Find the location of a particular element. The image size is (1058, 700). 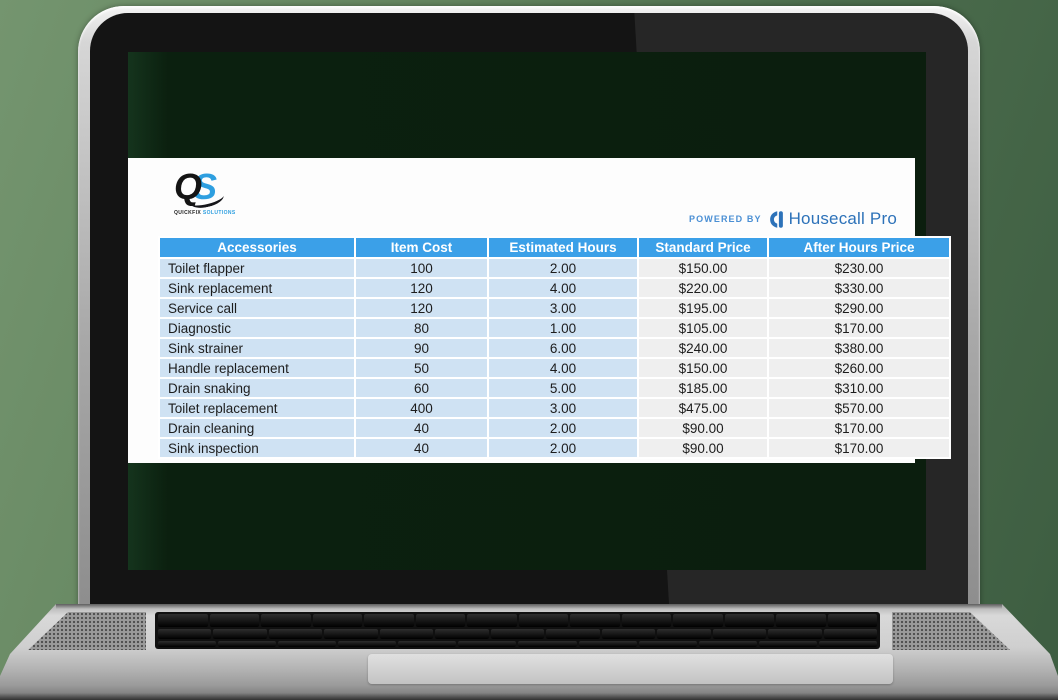

table-cell: 50 is located at coordinates (421, 368).